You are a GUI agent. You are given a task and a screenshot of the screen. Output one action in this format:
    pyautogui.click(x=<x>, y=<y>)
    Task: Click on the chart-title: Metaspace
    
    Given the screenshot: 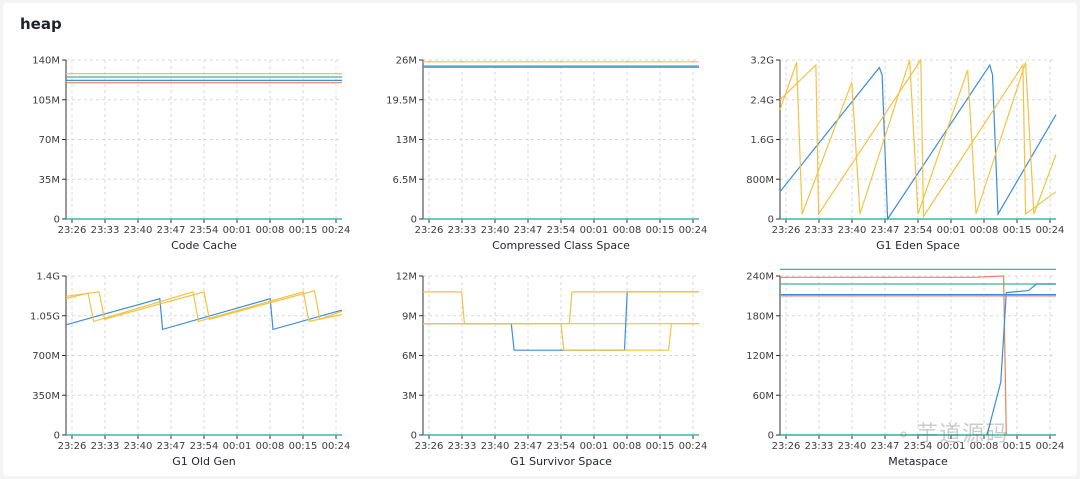 What is the action you would take?
    pyautogui.click(x=918, y=461)
    